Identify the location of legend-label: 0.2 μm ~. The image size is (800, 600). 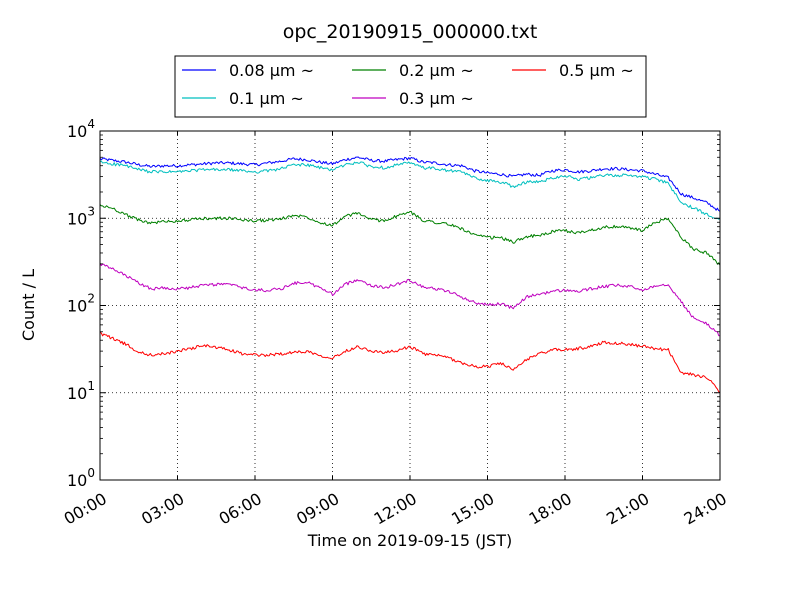
(436, 70).